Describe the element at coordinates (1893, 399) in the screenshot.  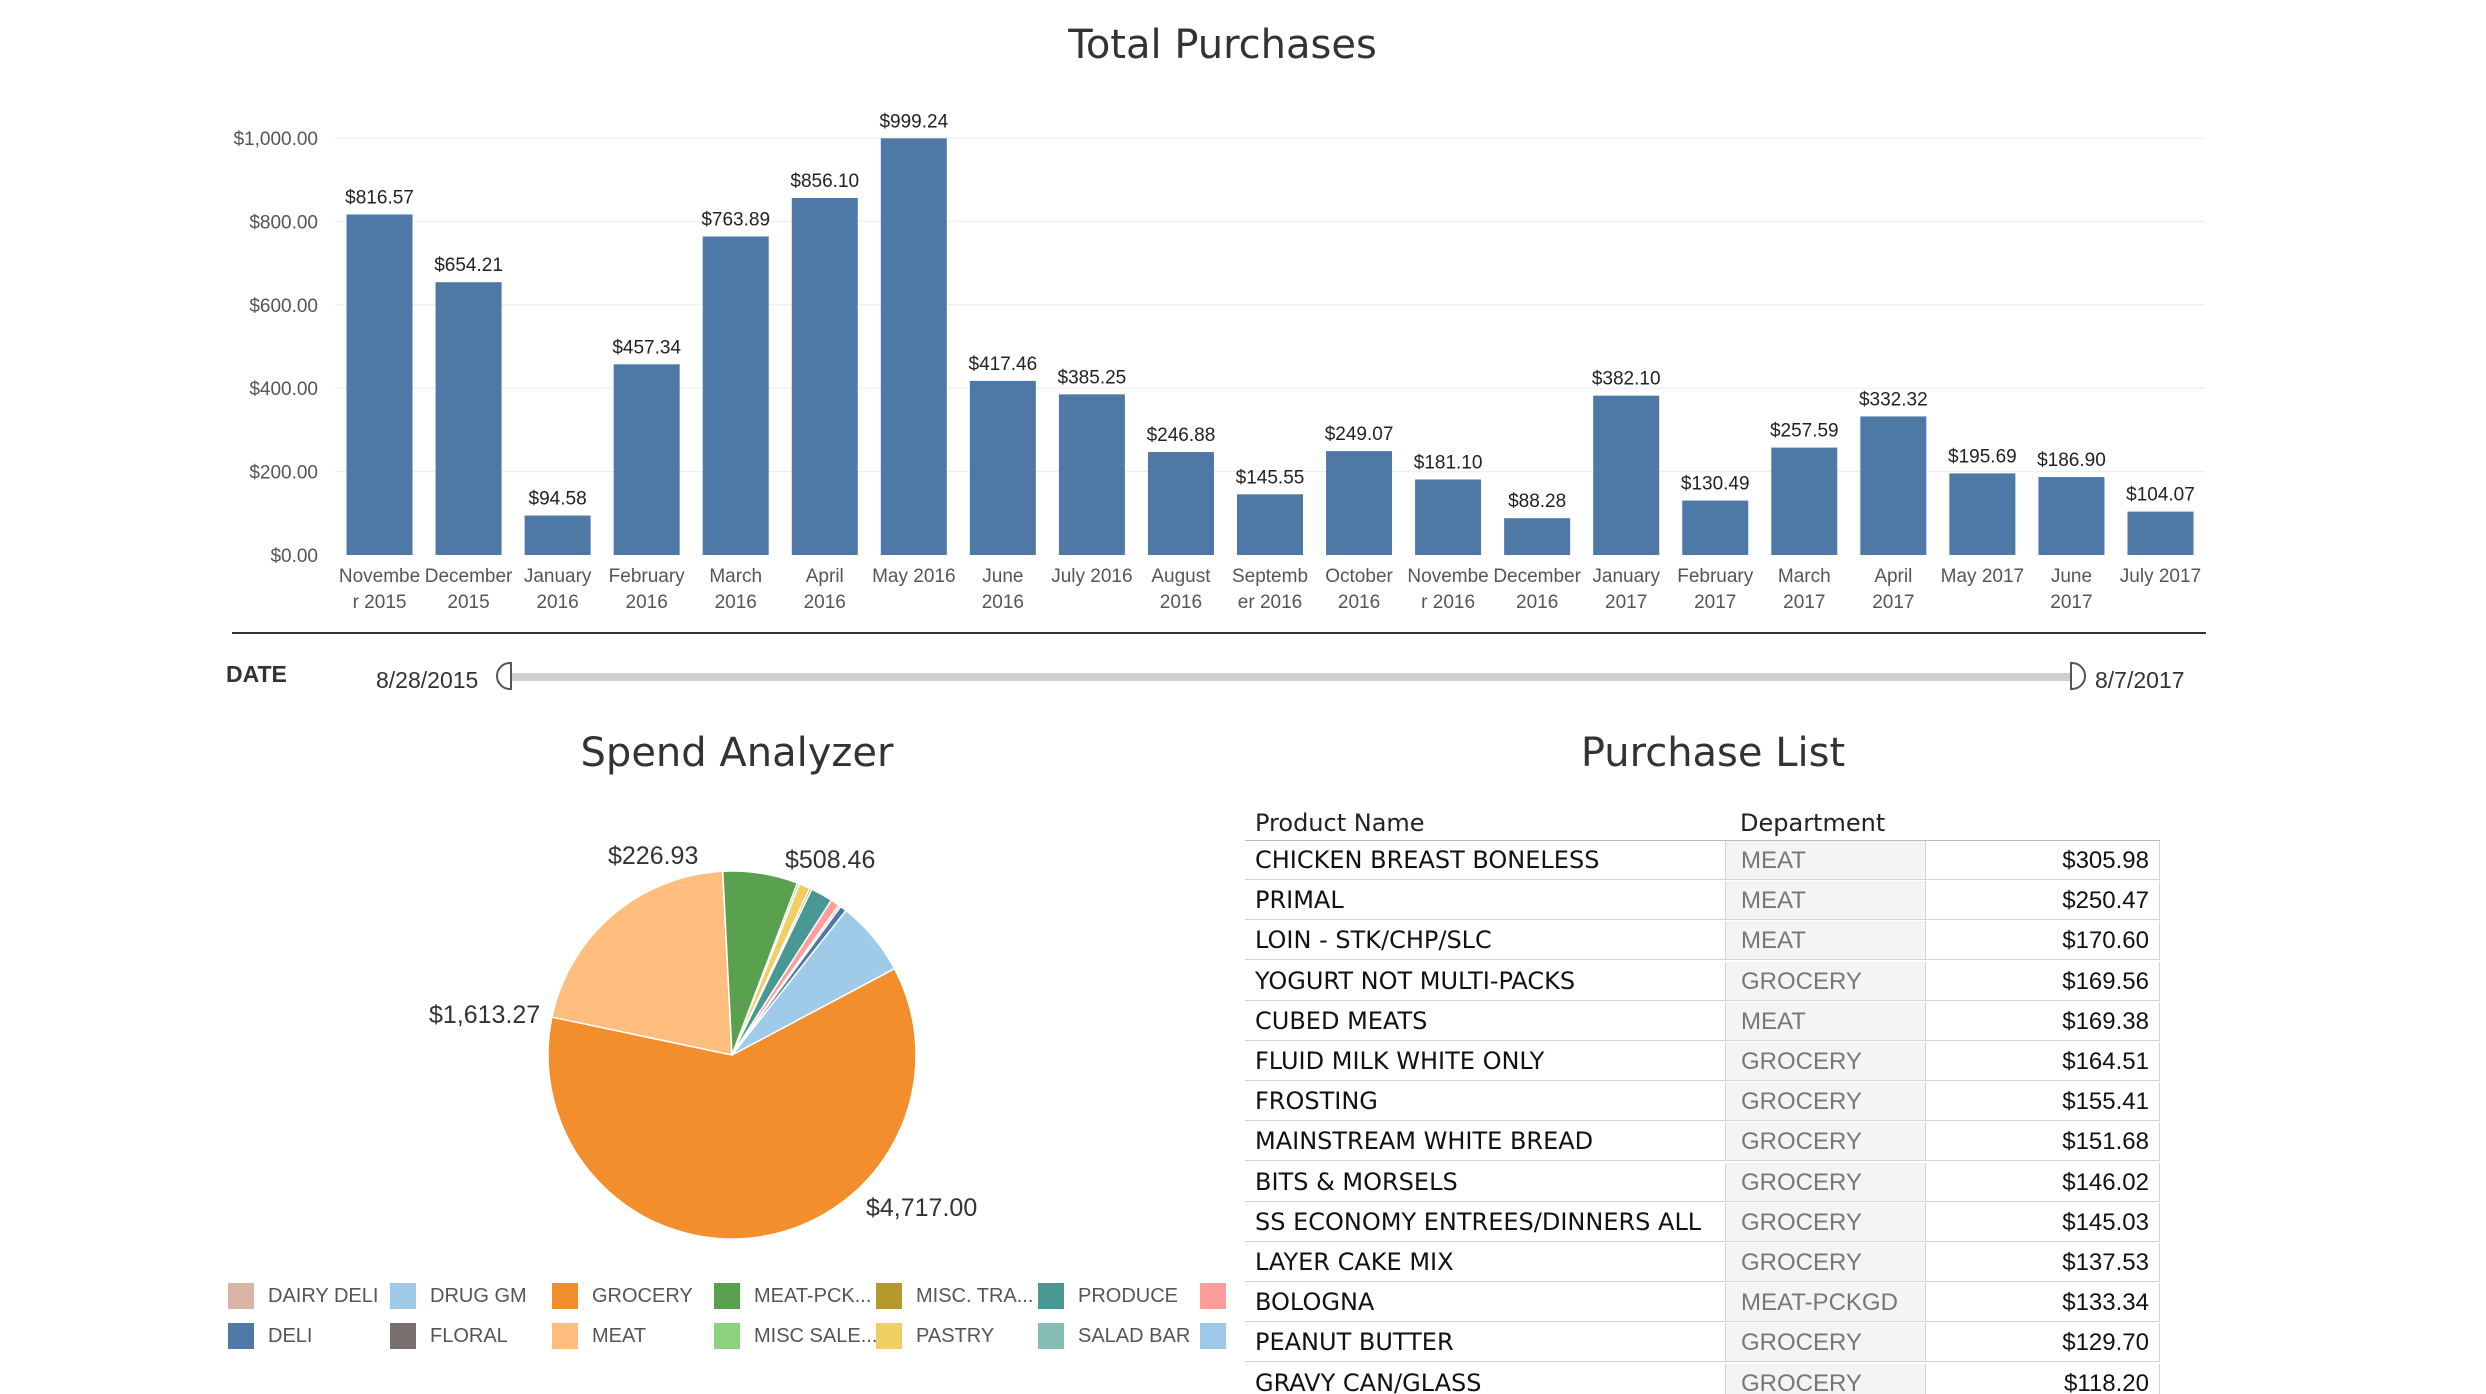
I see `bar-value-label: $332.32` at that location.